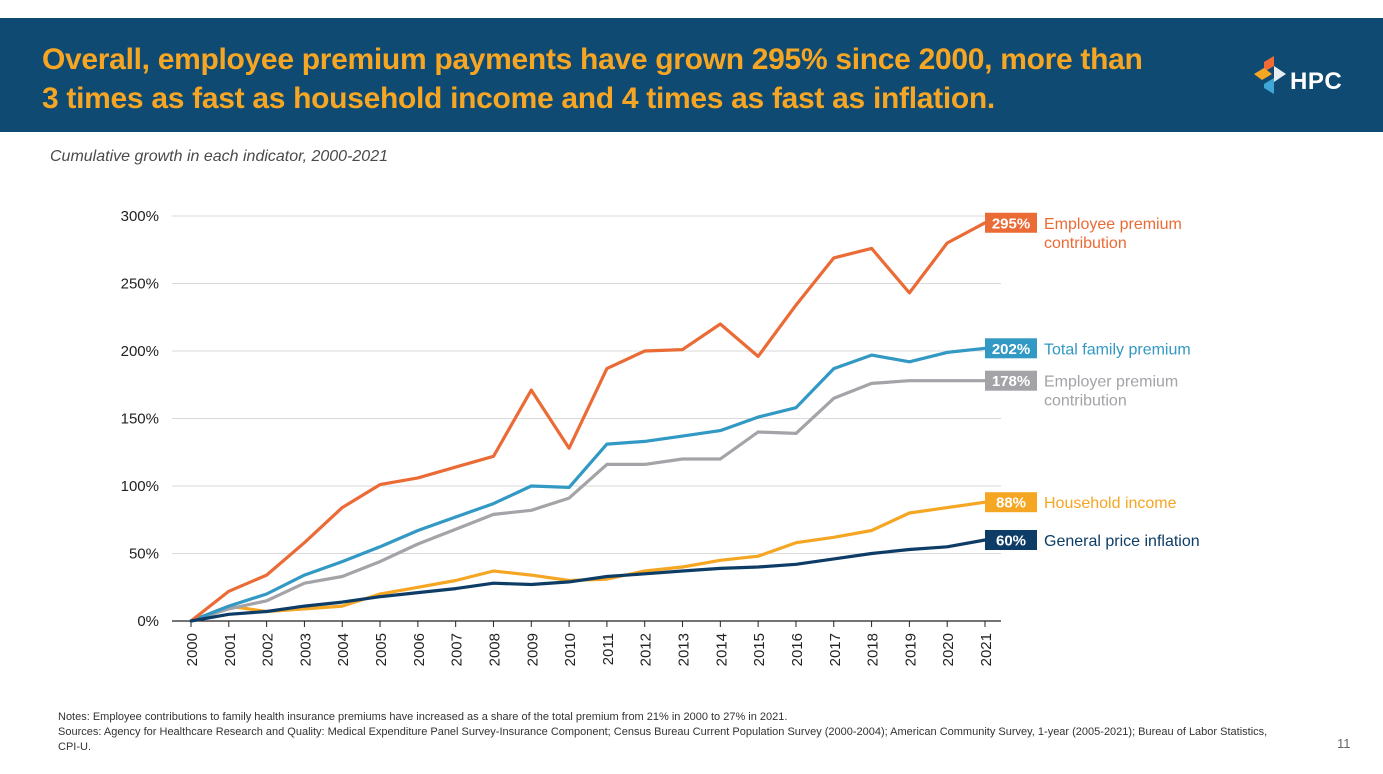 This screenshot has height=774, width=1383. Describe the element at coordinates (1111, 382) in the screenshot. I see `series-name-label: Employer premium` at that location.